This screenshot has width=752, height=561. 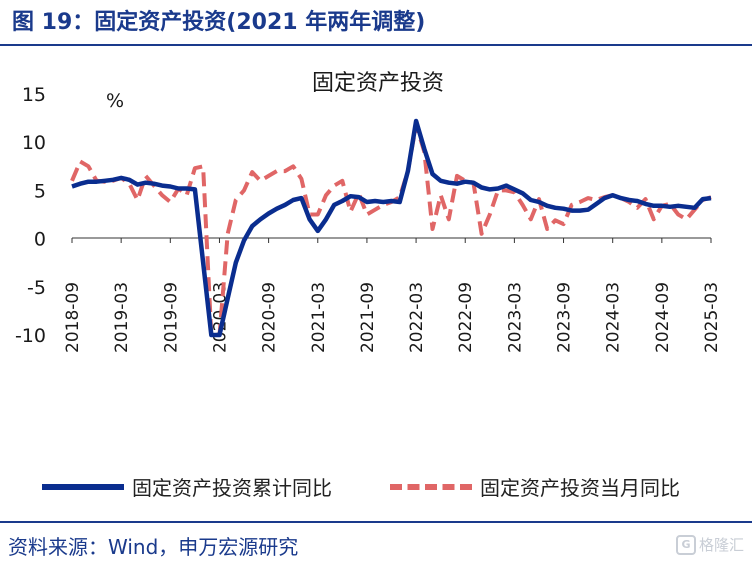 I want to click on legend-item-cumulative: 固定资产投资累计同比, so click(x=187, y=486).